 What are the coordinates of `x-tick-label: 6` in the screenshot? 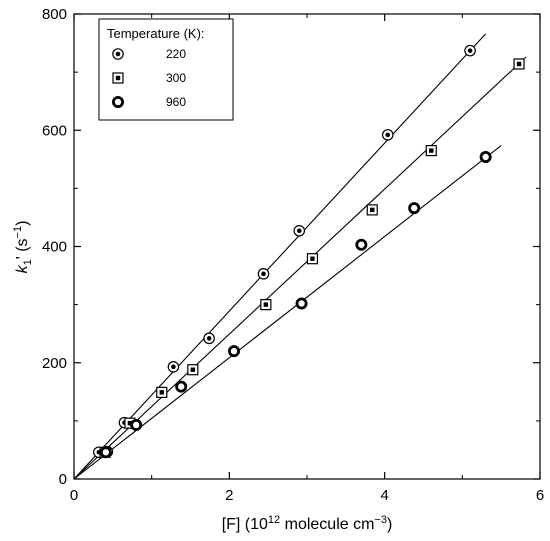 It's located at (540, 495).